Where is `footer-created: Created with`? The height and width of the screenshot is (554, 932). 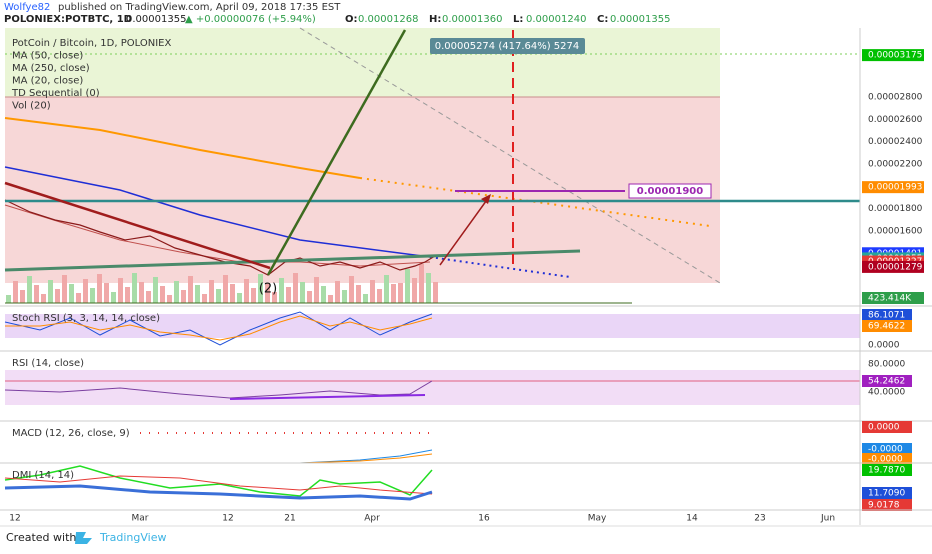 footer-created: Created with is located at coordinates (41, 537).